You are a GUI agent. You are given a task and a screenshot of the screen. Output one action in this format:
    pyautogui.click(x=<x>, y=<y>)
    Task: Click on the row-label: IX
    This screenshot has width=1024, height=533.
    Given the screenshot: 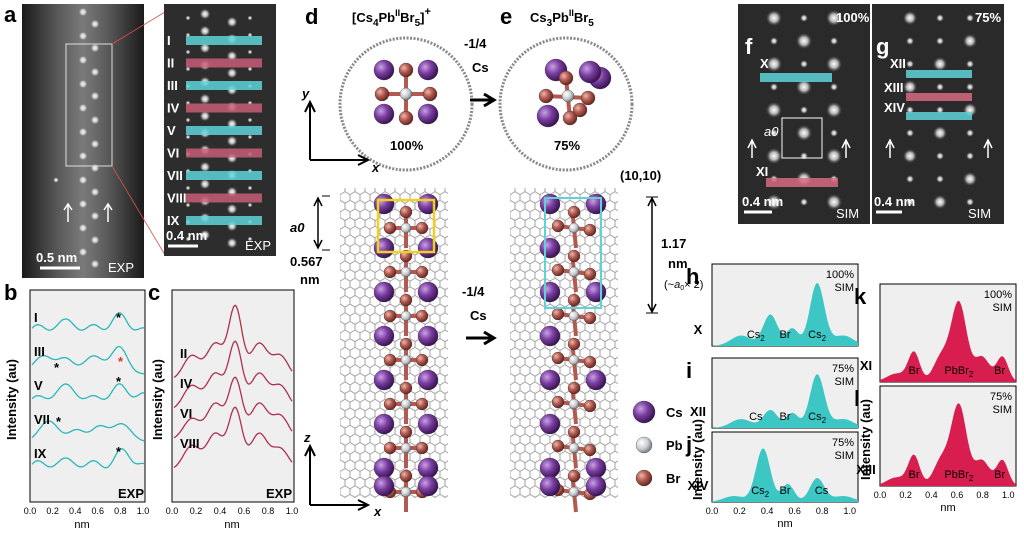 What is the action you would take?
    pyautogui.click(x=173, y=220)
    